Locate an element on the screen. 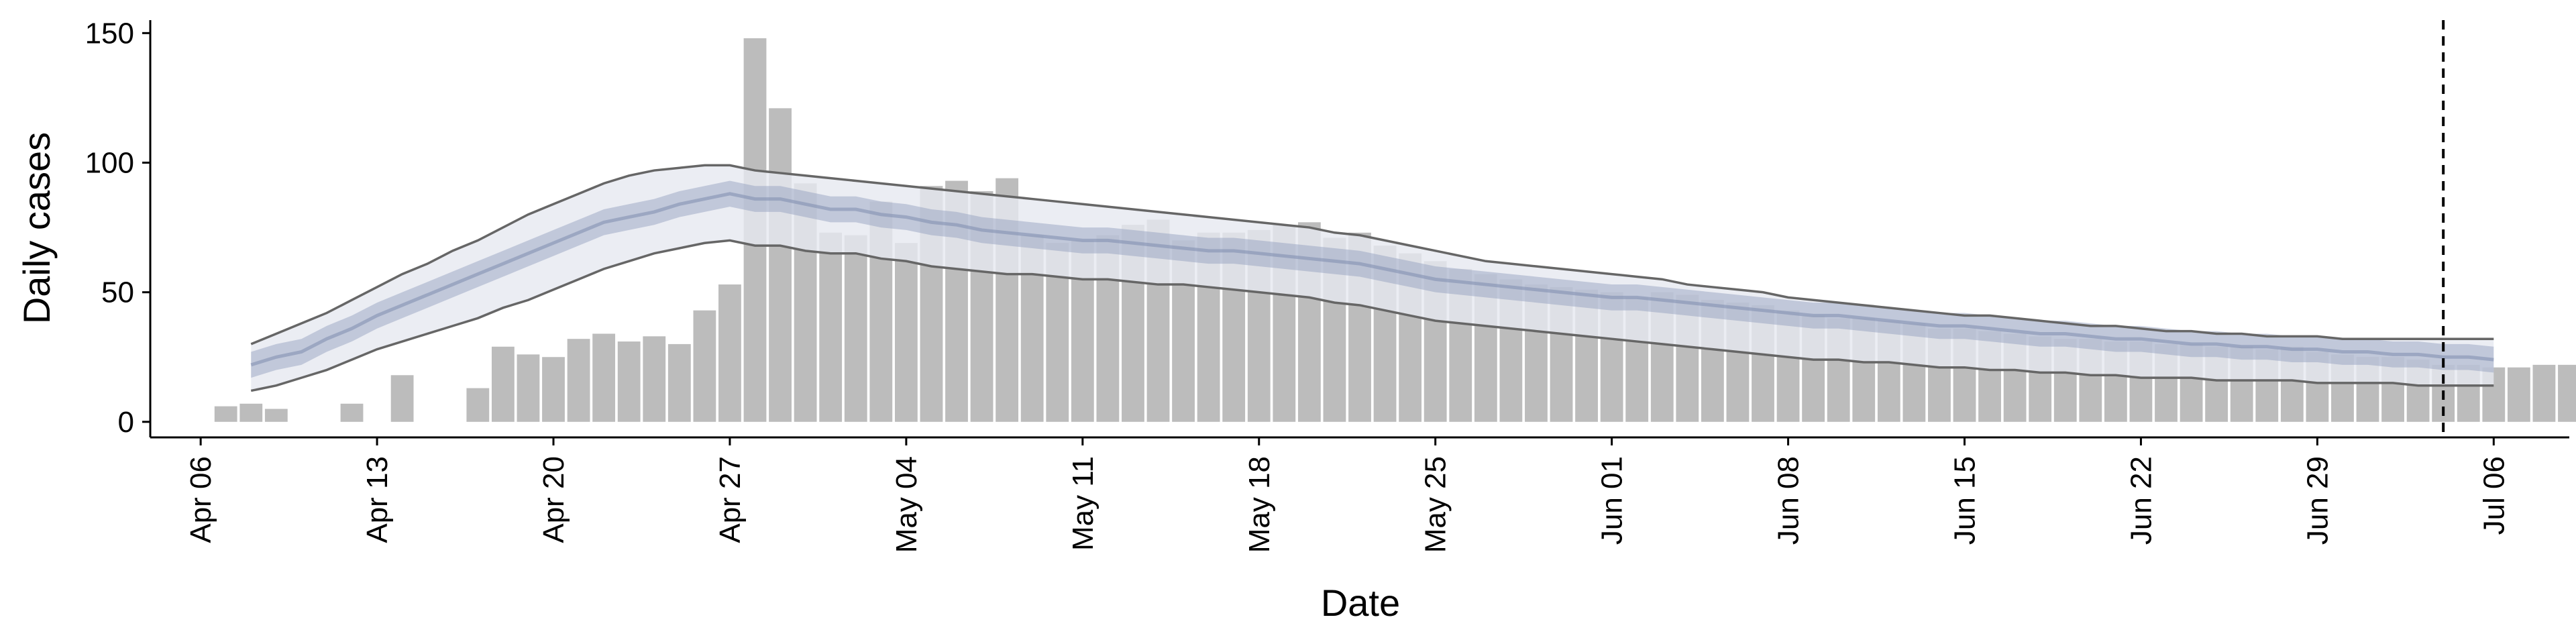 The width and height of the screenshot is (2576, 644). x-tick-label: Apr 20 is located at coordinates (553, 499).